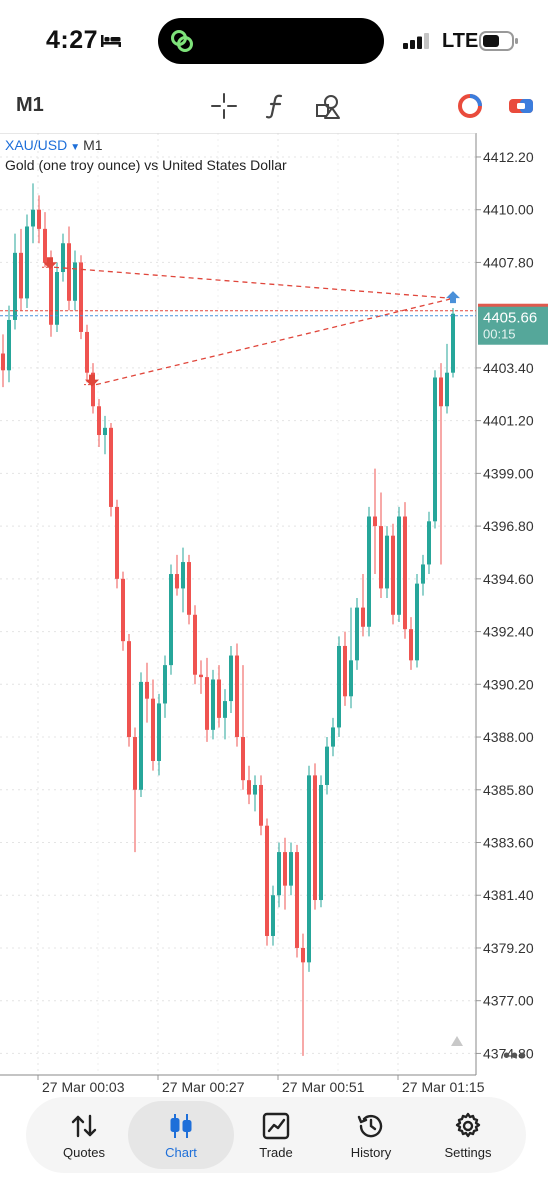 This screenshot has height=1200, width=553. I want to click on nav-label-quotes: Quotes, so click(84, 1152).